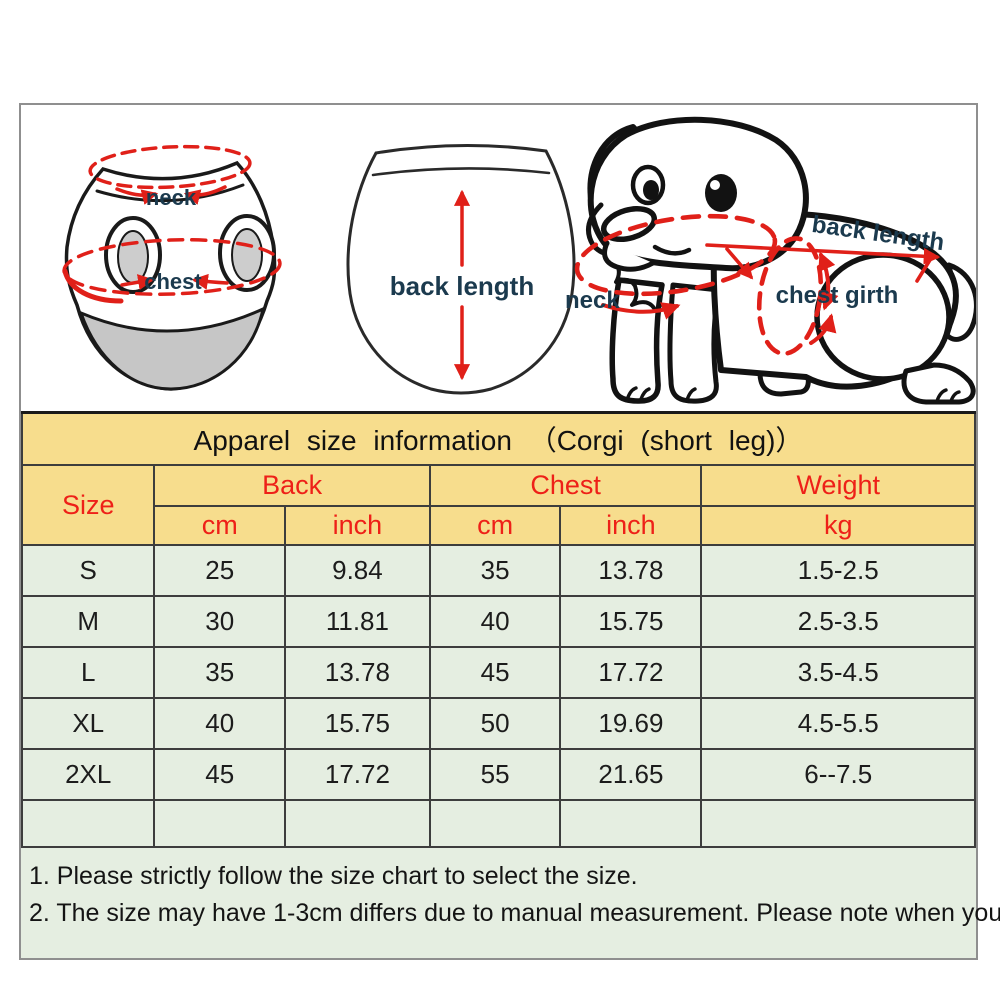 The width and height of the screenshot is (1000, 1000). Describe the element at coordinates (88, 505) in the screenshot. I see `header-size: Size` at that location.